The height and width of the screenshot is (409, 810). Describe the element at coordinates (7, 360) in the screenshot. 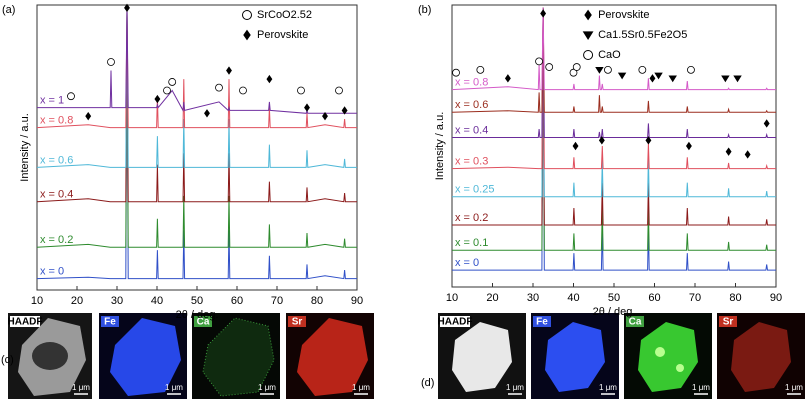

I see `panel-label: (c)` at that location.